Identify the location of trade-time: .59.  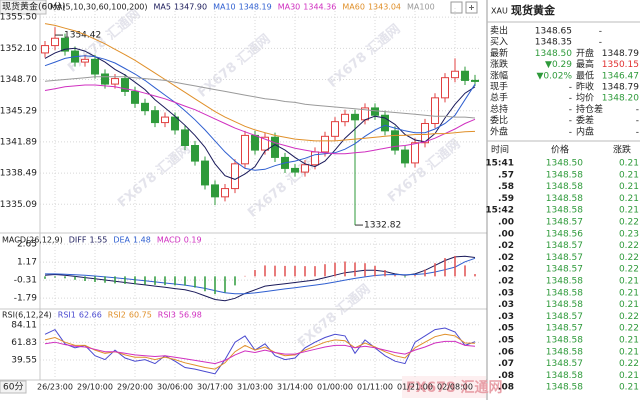
(506, 199).